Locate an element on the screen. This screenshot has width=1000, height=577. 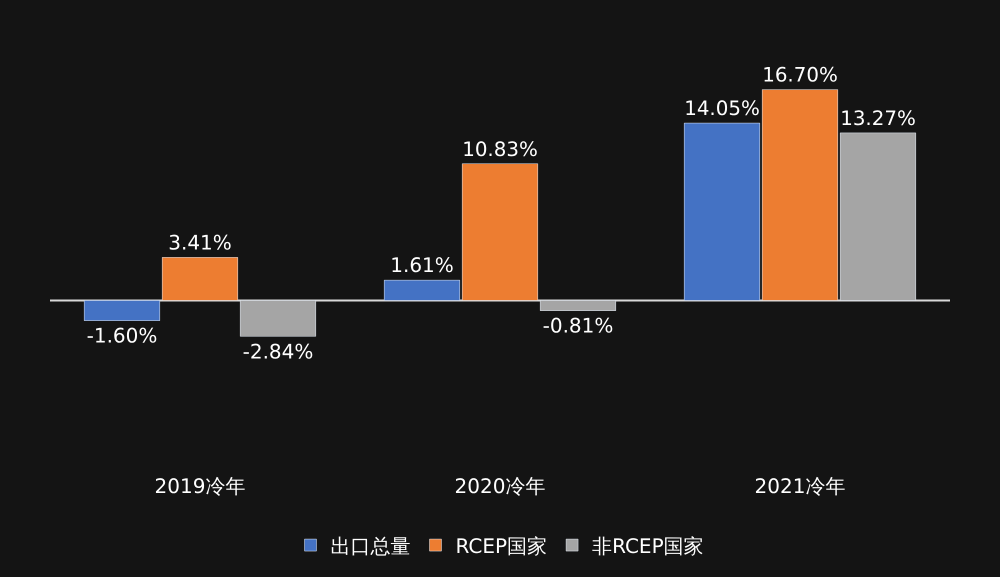
data-label: 13.27% is located at coordinates (878, 118).